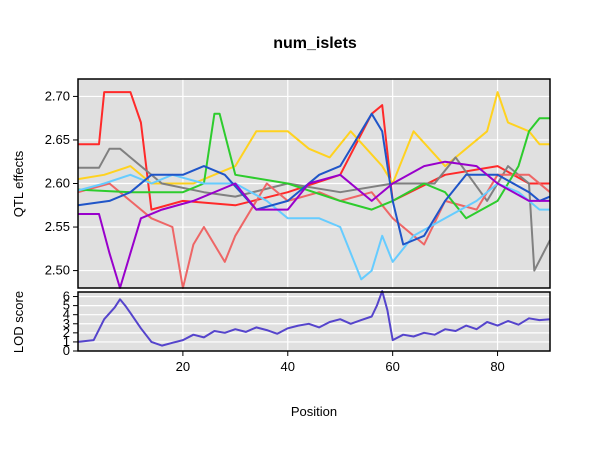 Image resolution: width=590 pixels, height=449 pixels. What do you see at coordinates (57, 270) in the screenshot?
I see `y-tick-label-0-0: 2.50` at bounding box center [57, 270].